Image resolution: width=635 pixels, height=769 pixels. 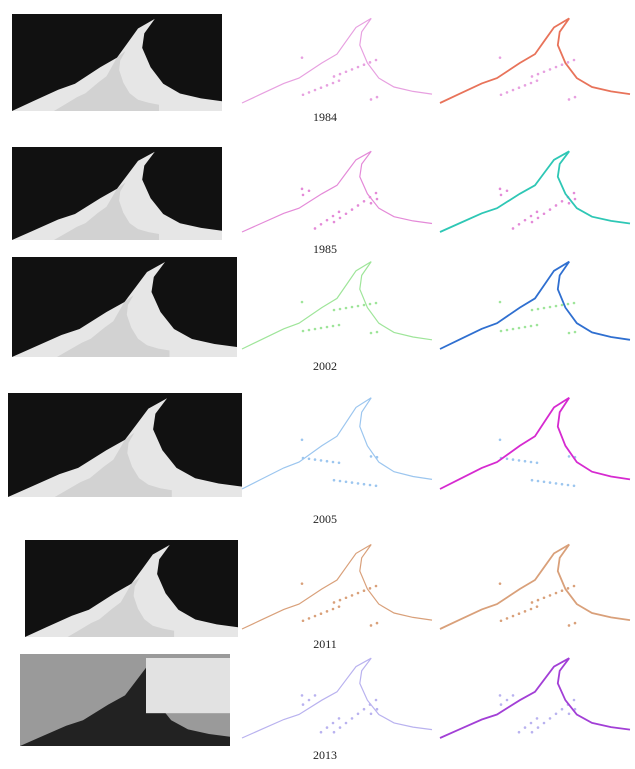 What do you see at coordinates (188, 686) in the screenshot?
I see `land-area-right` at bounding box center [188, 686].